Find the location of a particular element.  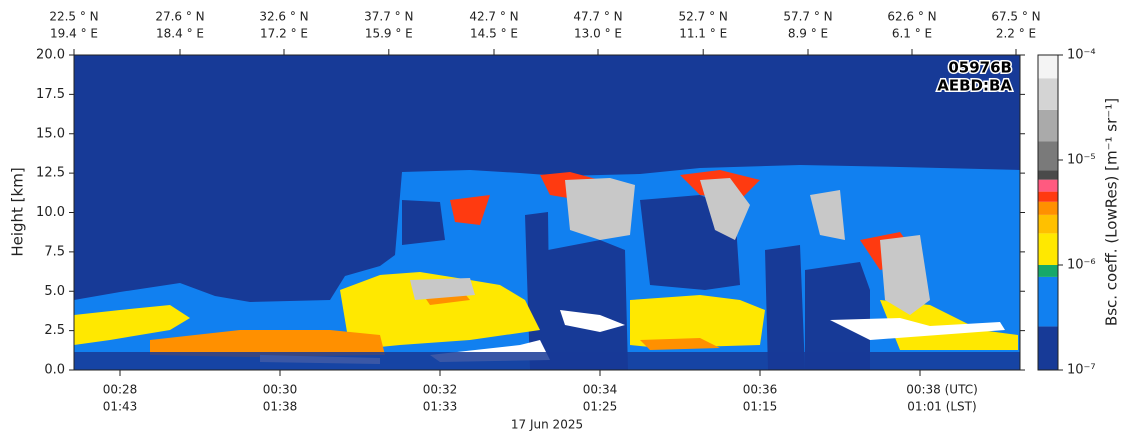

colorbar-tick-label: 10⁻⁴ is located at coordinates (1081, 55).